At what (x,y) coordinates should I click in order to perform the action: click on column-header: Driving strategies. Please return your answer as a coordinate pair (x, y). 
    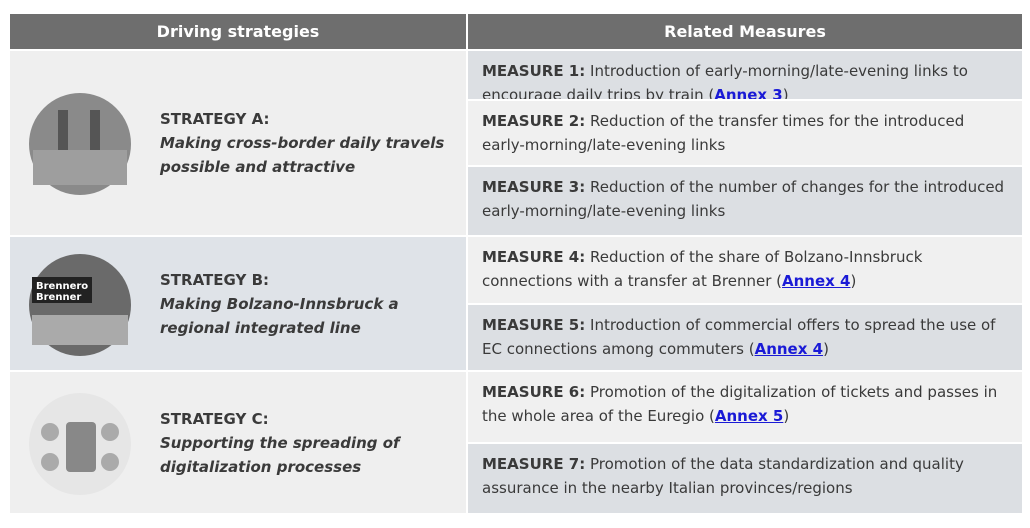
    Looking at the image, I should click on (238, 31).